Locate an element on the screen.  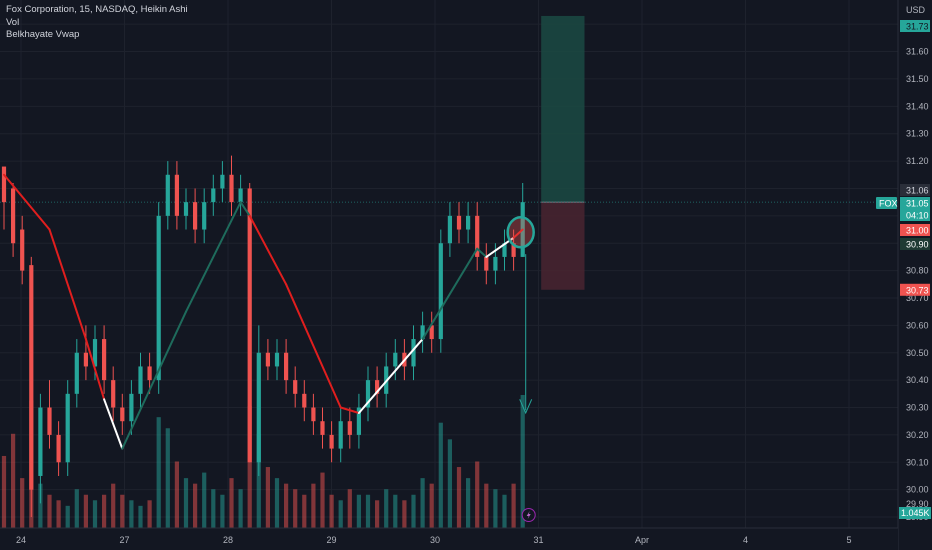
volume-tag is located at coordinates (915, 513).